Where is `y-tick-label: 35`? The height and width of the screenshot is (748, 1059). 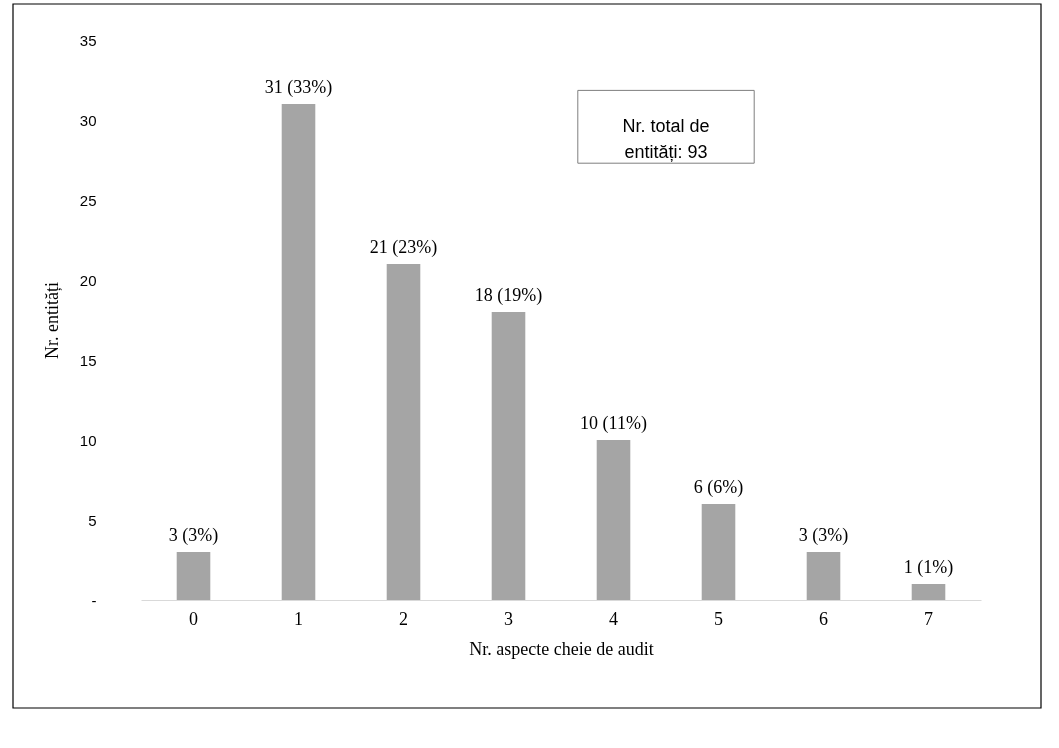
y-tick-label: 35 is located at coordinates (88, 40).